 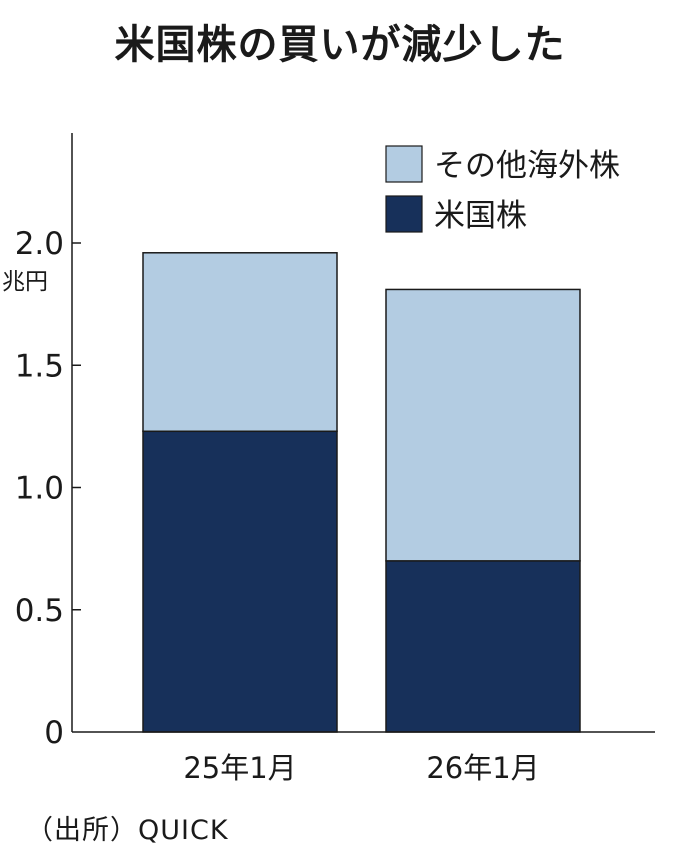 I want to click on x-tick-label: 25年1月, so click(x=239, y=768).